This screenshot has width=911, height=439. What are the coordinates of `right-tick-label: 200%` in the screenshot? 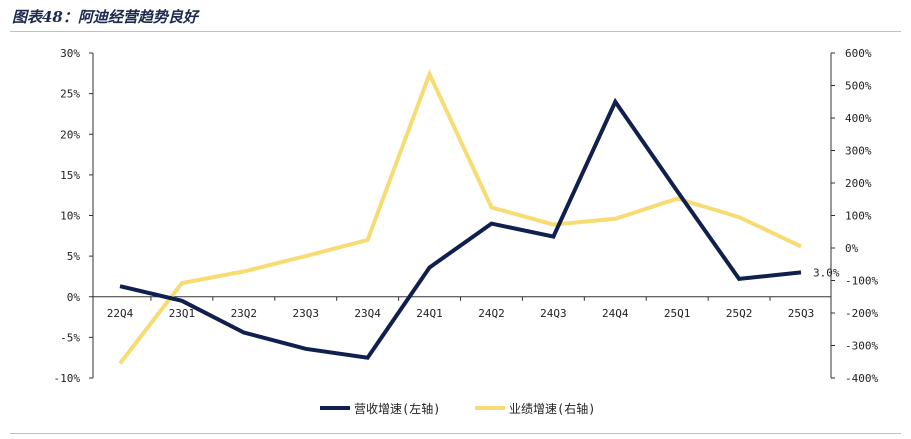 It's located at (858, 183).